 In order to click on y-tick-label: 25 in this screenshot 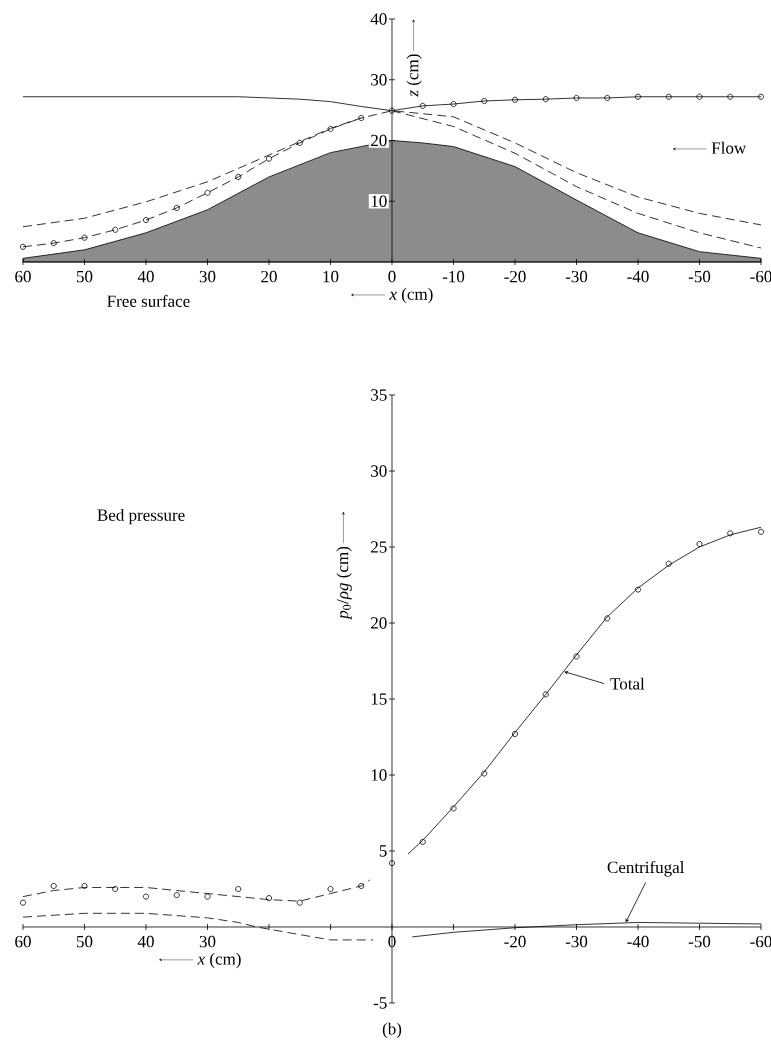, I will do `click(379, 547)`.